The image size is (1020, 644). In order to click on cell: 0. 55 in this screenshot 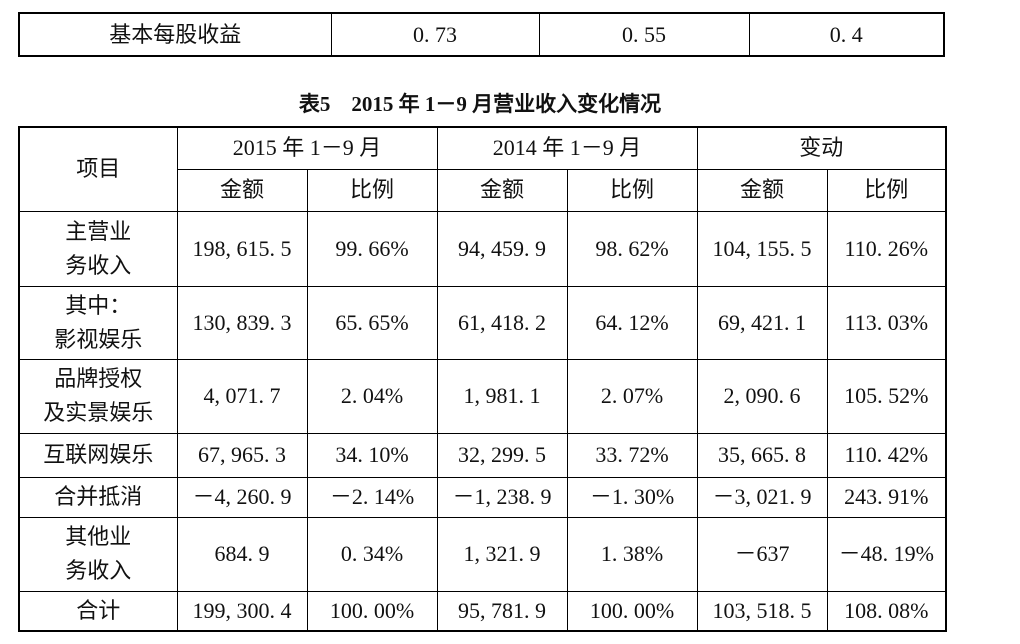, I will do `click(644, 34)`.